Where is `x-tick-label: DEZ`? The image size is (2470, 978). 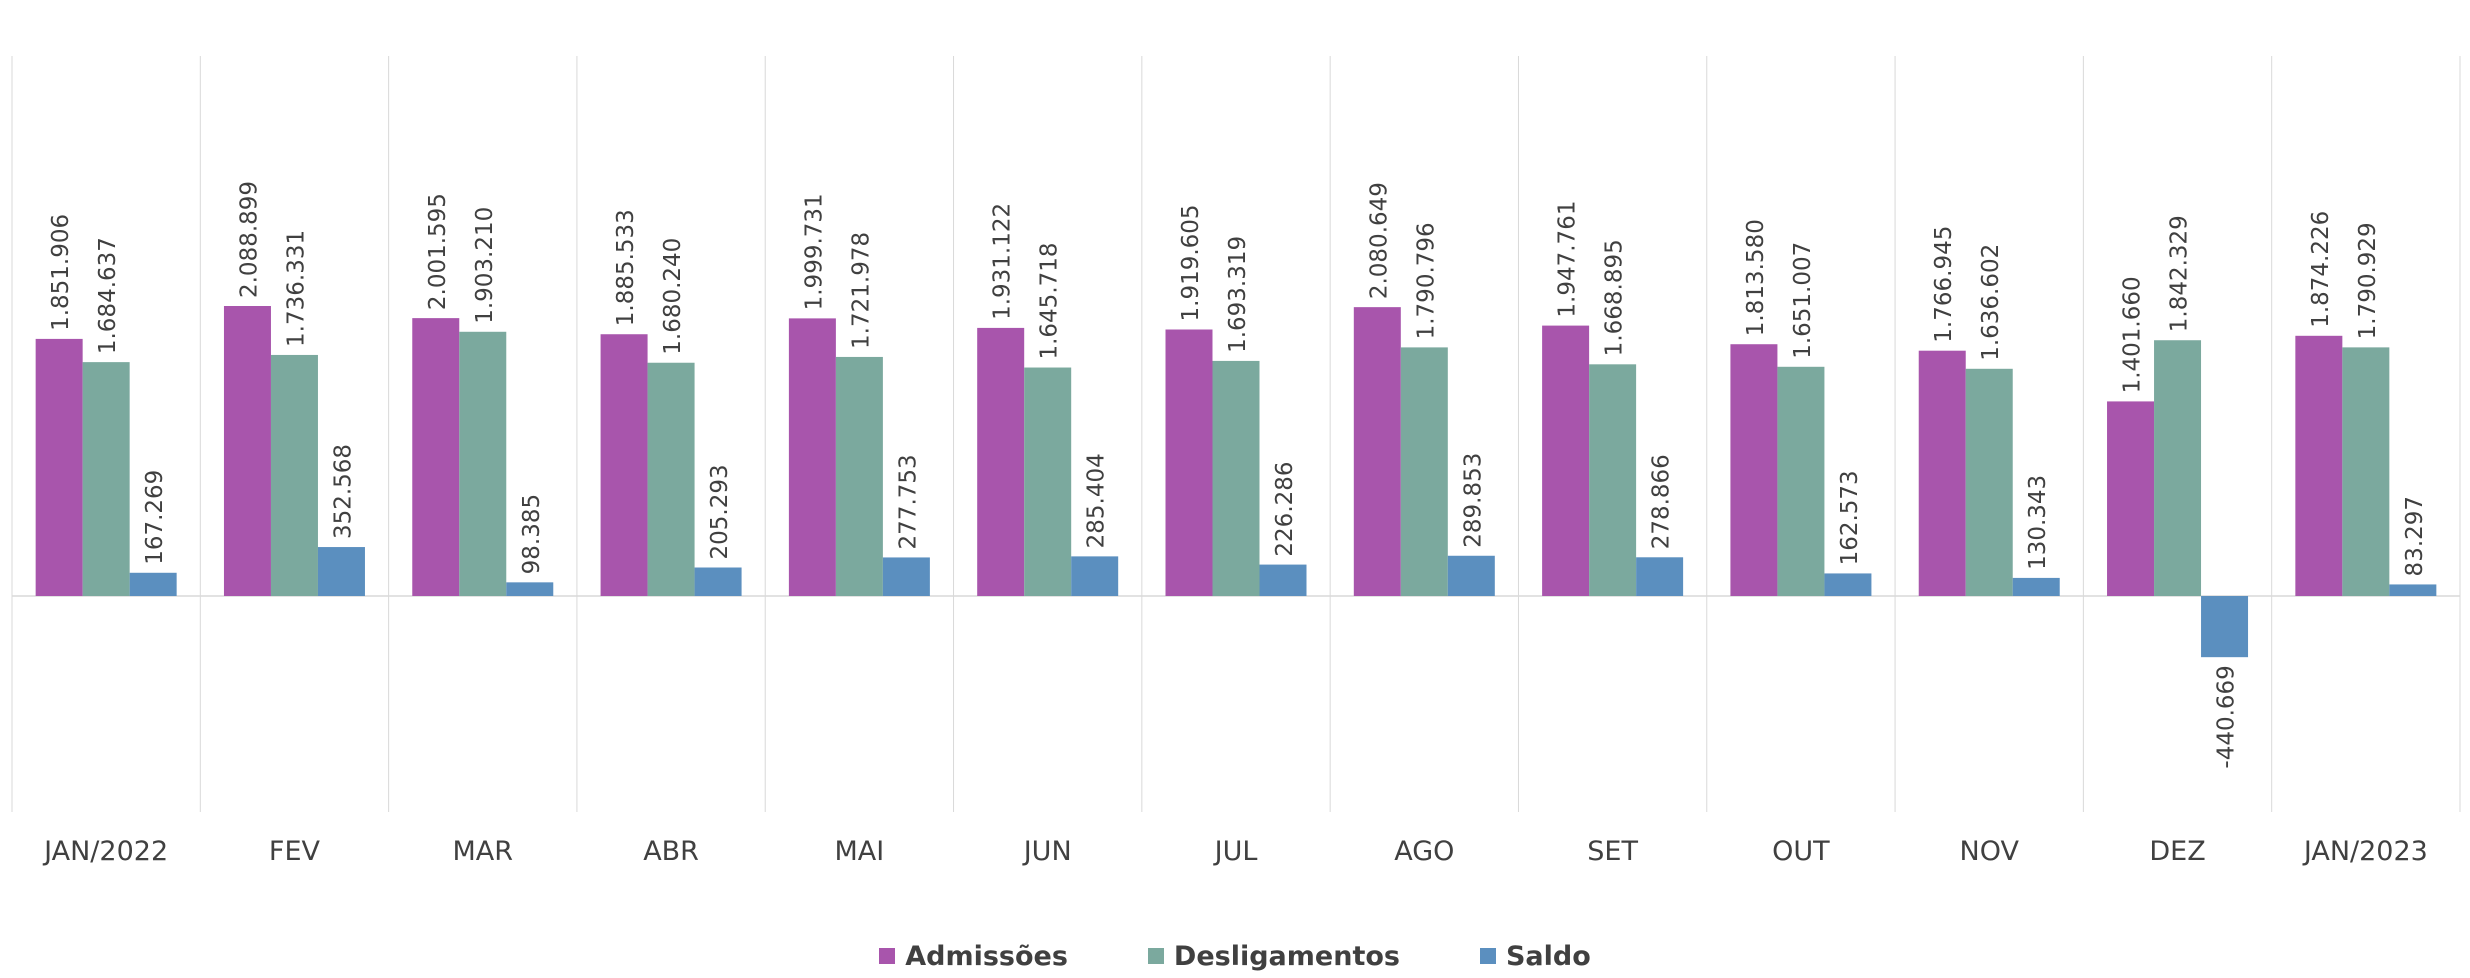 x-tick-label: DEZ is located at coordinates (2177, 851).